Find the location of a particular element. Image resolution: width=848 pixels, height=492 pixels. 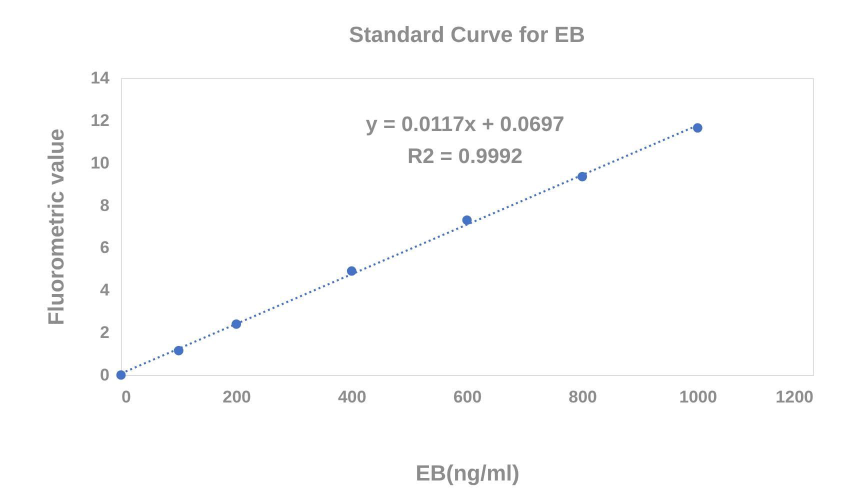

y-tick-label: 6 is located at coordinates (105, 248).